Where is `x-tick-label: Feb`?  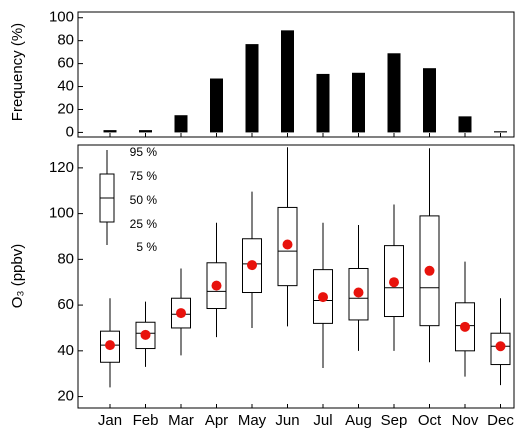
x-tick-label: Feb is located at coordinates (146, 420).